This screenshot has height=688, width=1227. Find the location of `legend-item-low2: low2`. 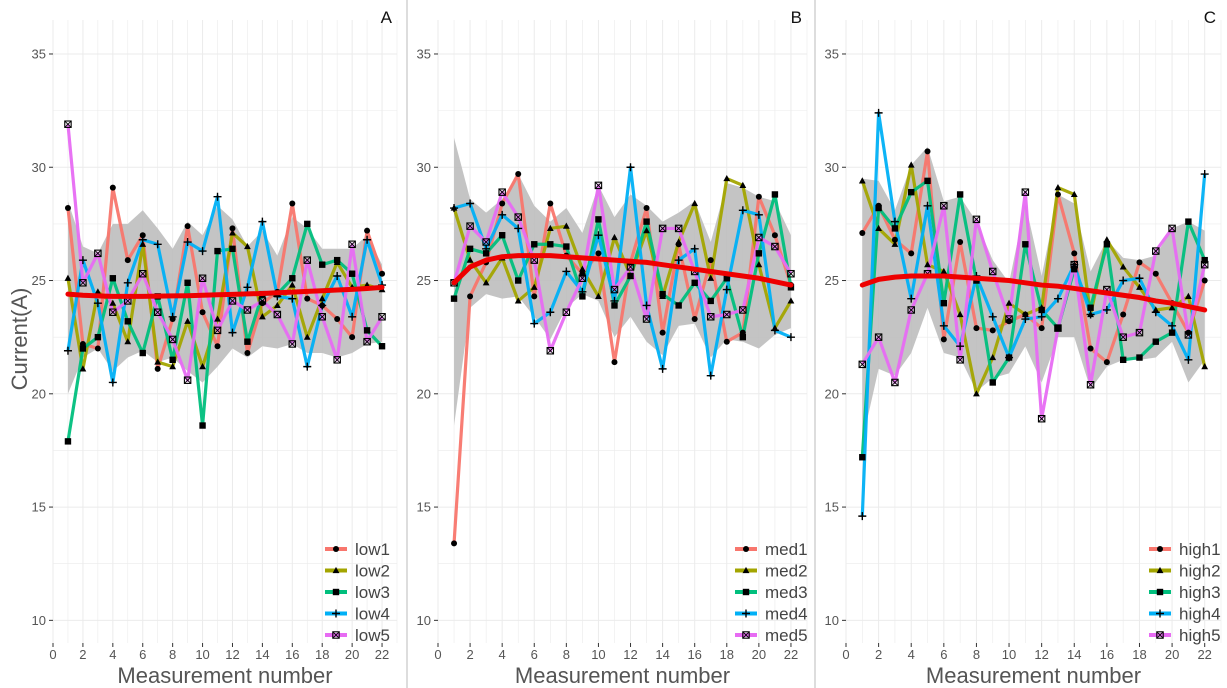

legend-item-low2: low2 is located at coordinates (357, 571).